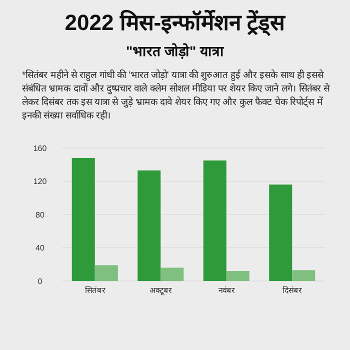 The width and height of the screenshot is (350, 350). Describe the element at coordinates (176, 51) in the screenshot. I see `chart-subtitle: "भारत जोड़ो" यात्रा` at that location.